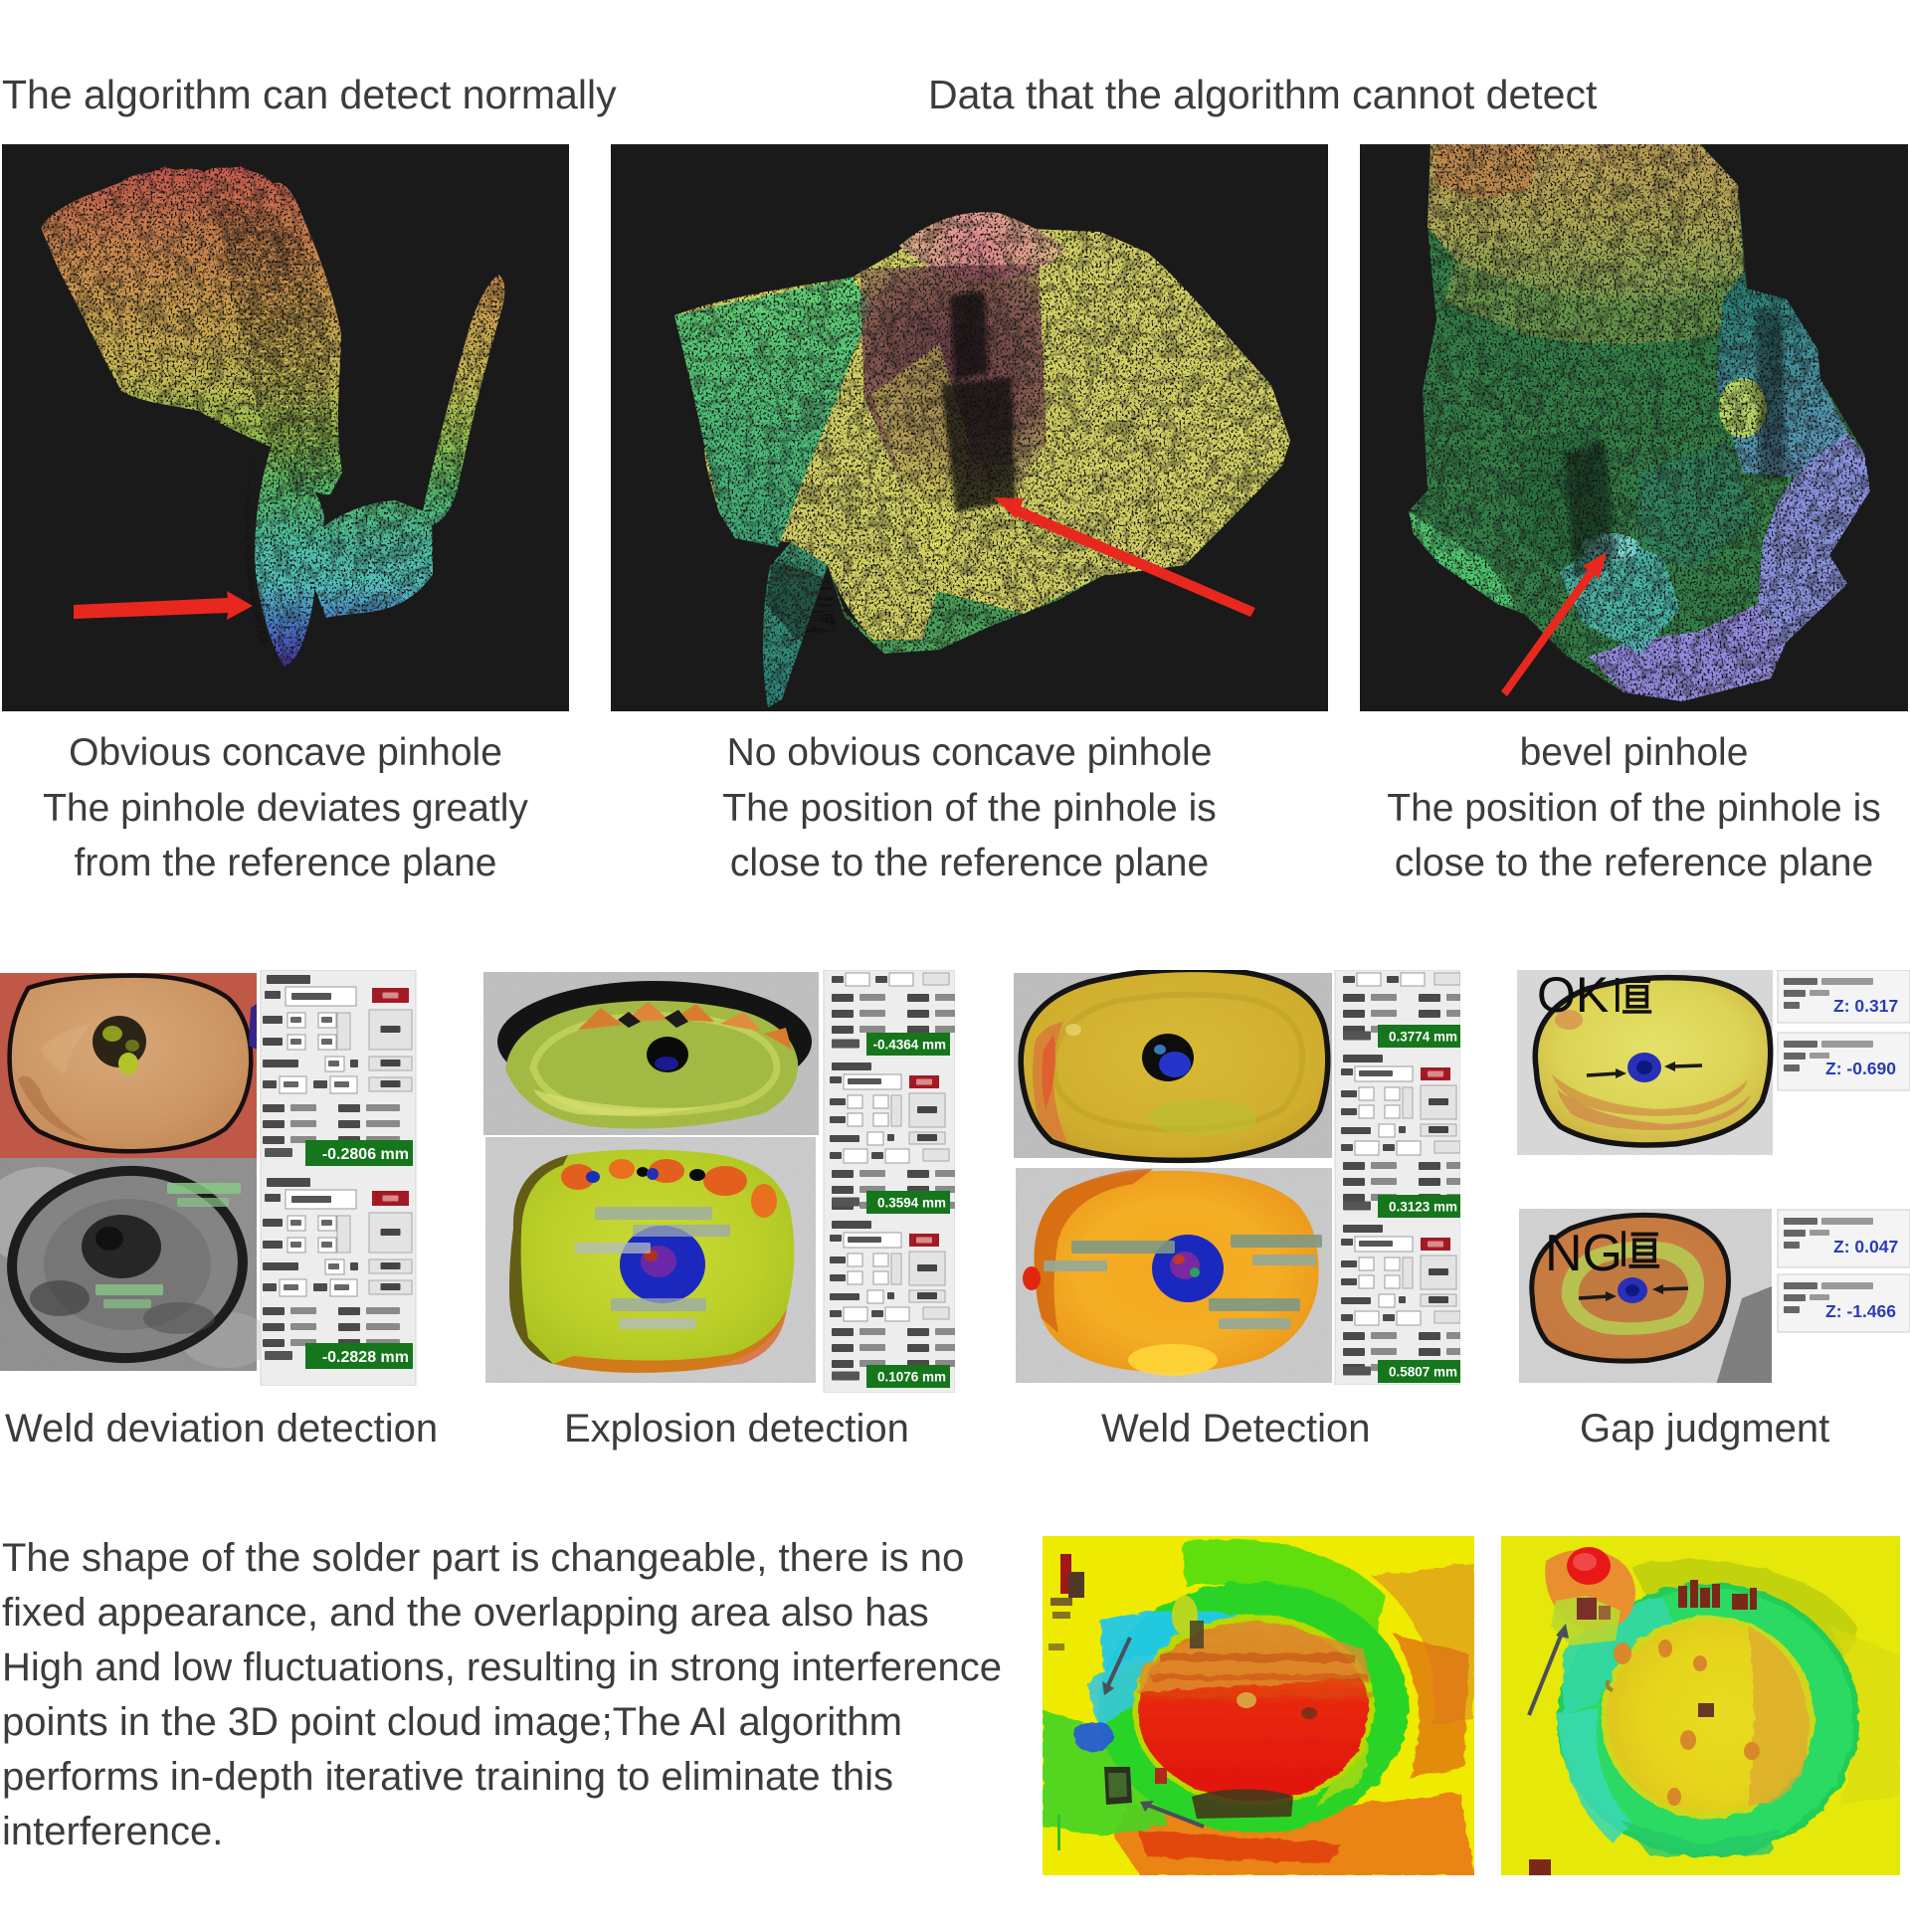 The image size is (1910, 1932). What do you see at coordinates (1860, 1311) in the screenshot?
I see `svg-text: Z: -1.466` at bounding box center [1860, 1311].